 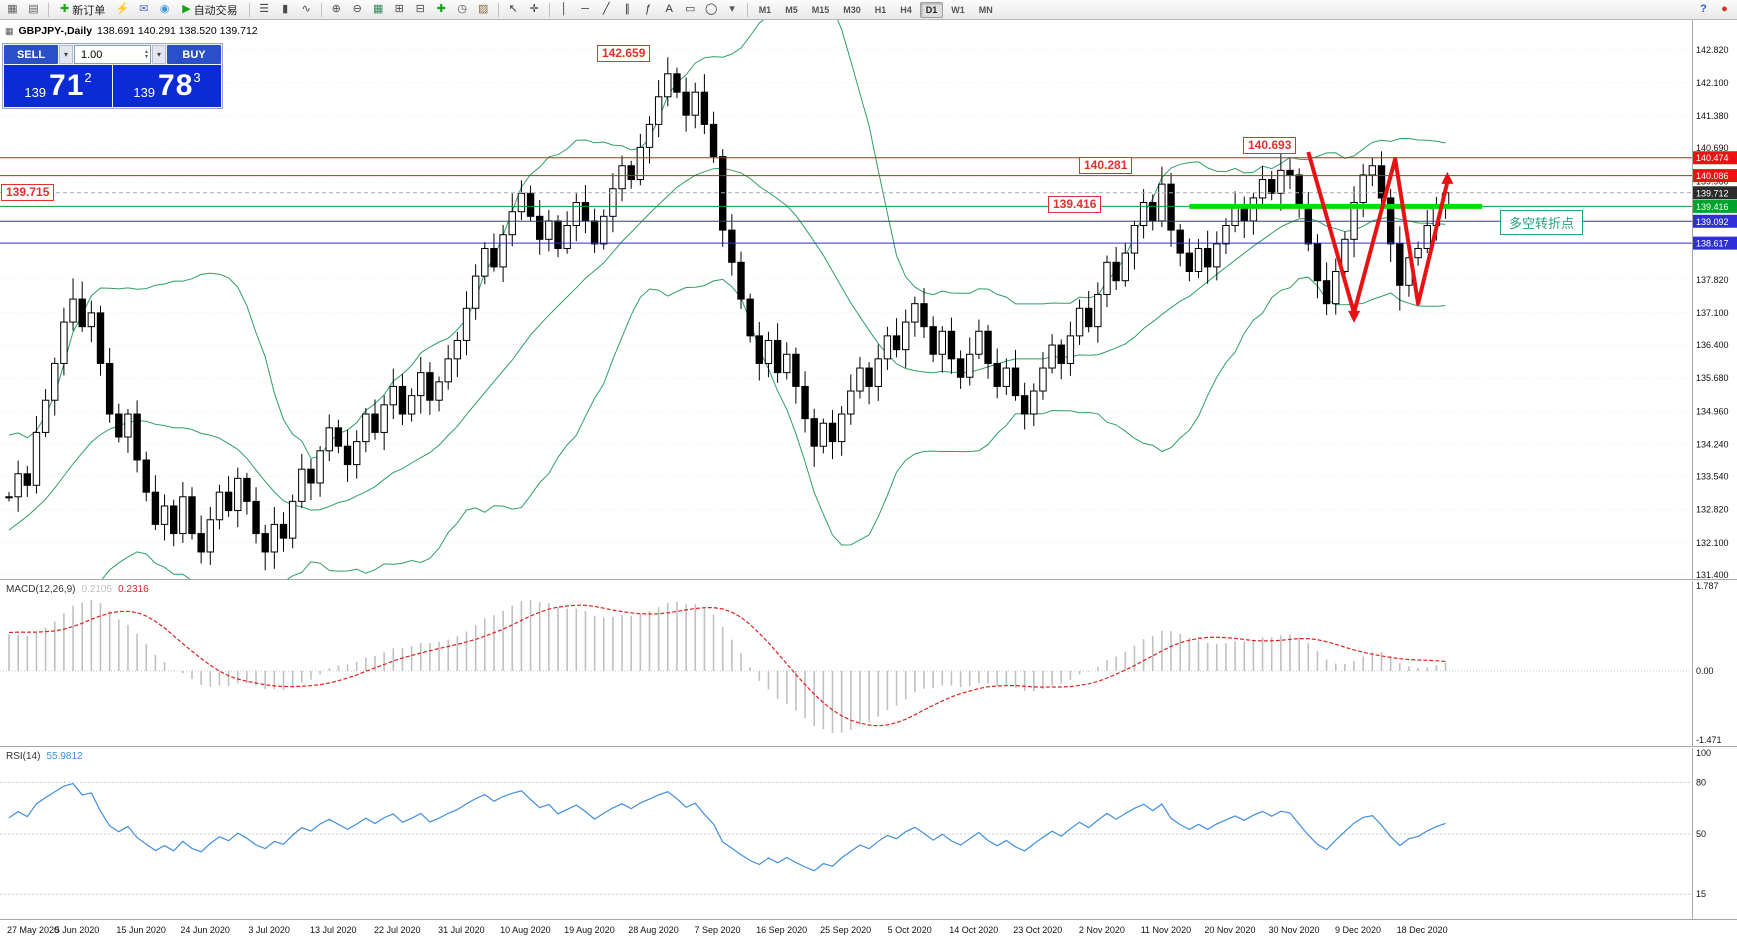 I want to click on timeframe-d1-button: D1, so click(x=931, y=9).